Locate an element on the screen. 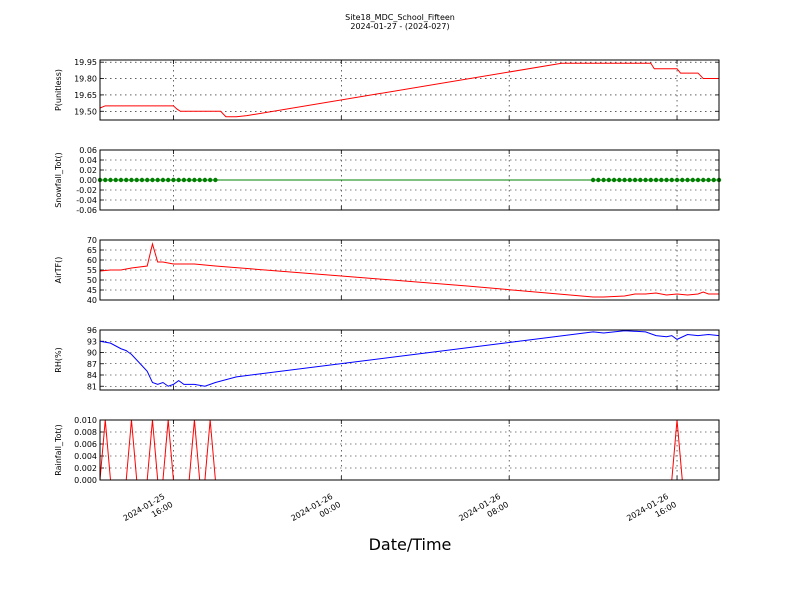 This screenshot has height=600, width=800. y-tick-label: 0.006 is located at coordinates (85, 444).